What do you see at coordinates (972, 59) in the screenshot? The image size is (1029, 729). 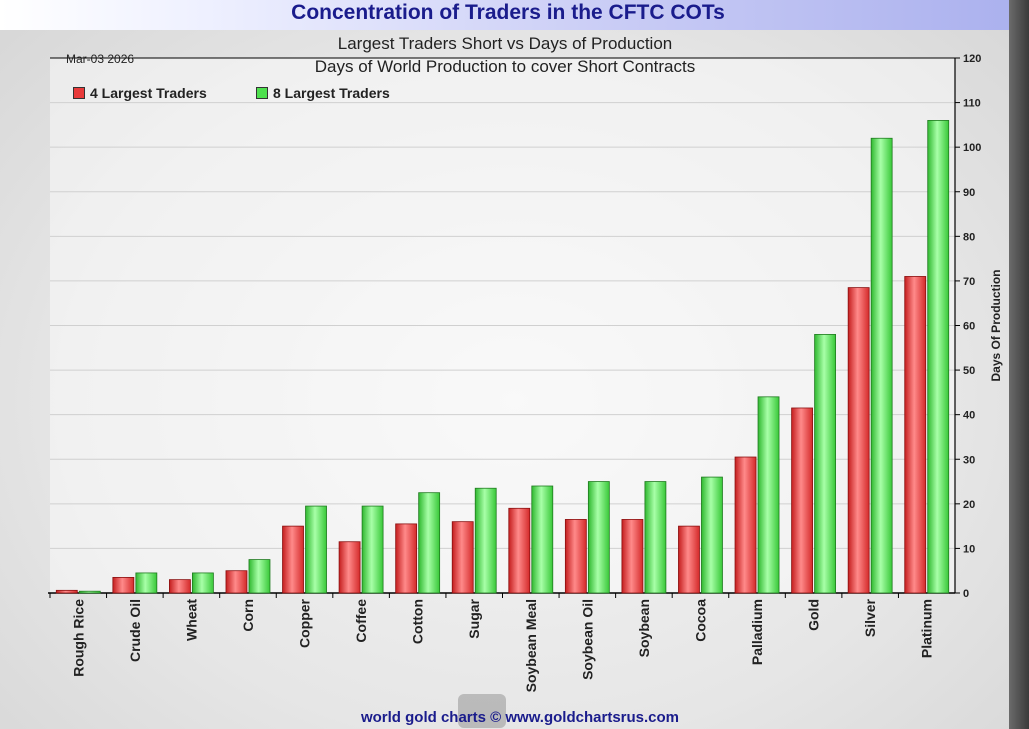 I see `y-tick-label: 120` at bounding box center [972, 59].